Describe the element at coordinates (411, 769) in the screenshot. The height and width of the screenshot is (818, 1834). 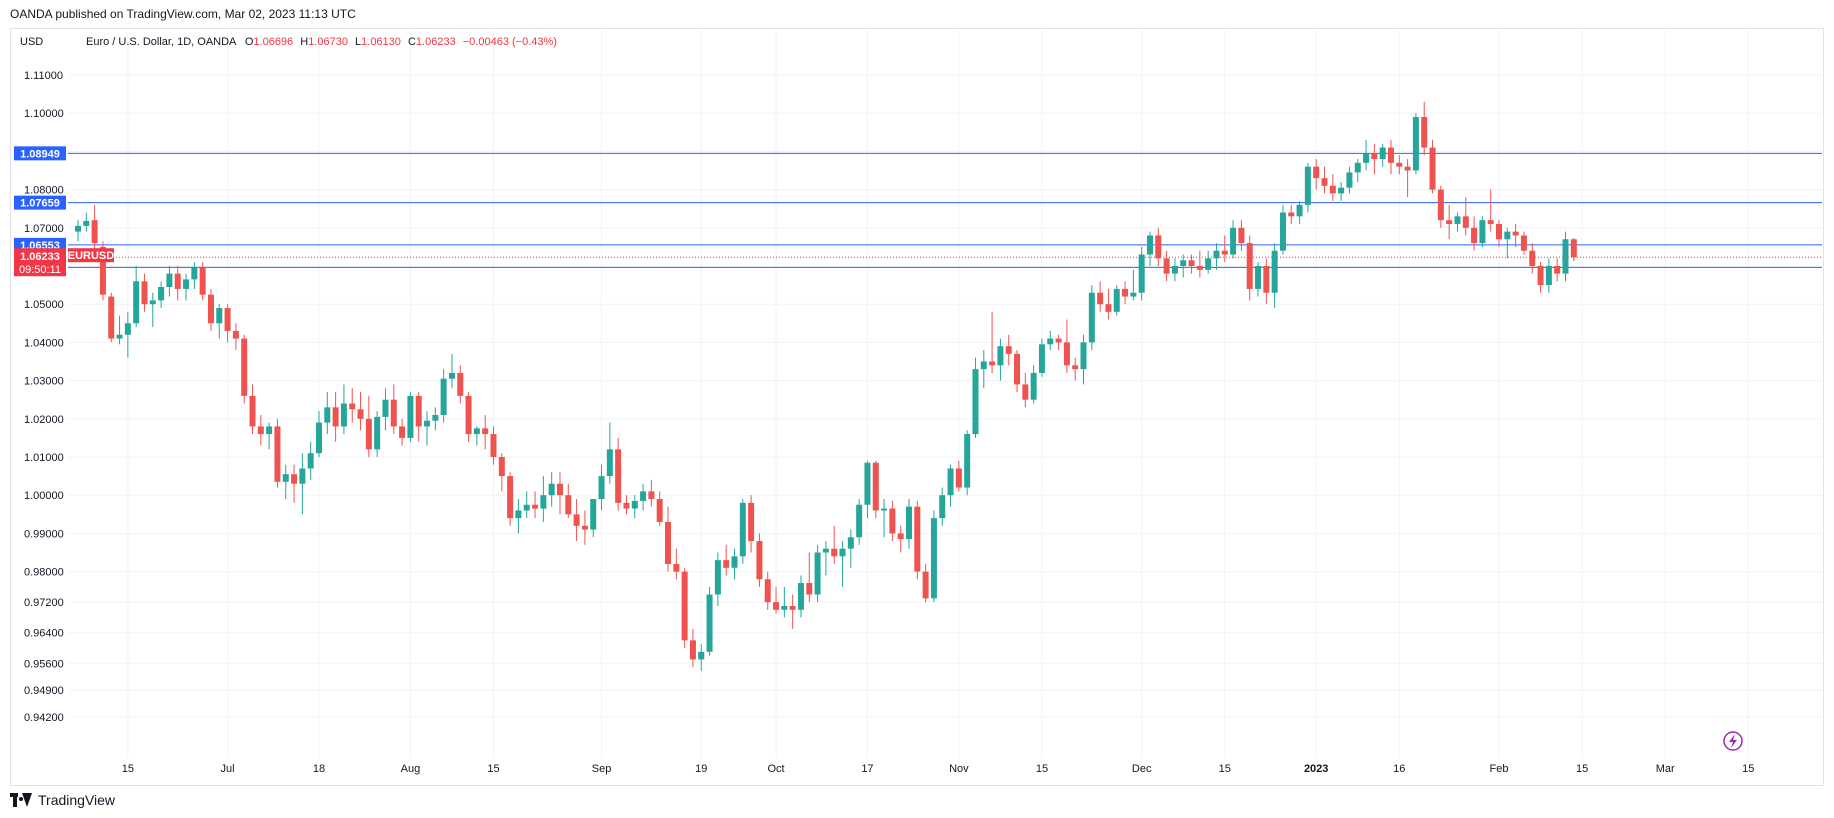
I see `x-tick-label: Aug` at that location.